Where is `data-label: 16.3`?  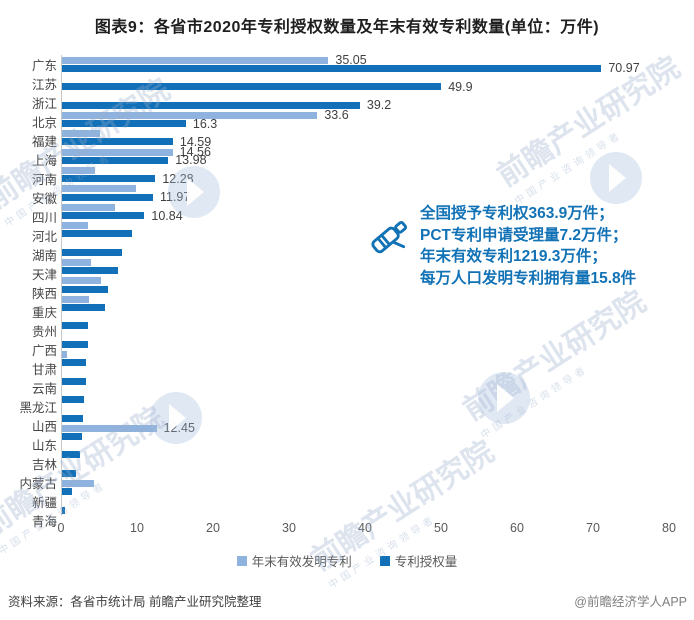
data-label: 16.3 is located at coordinates (205, 123).